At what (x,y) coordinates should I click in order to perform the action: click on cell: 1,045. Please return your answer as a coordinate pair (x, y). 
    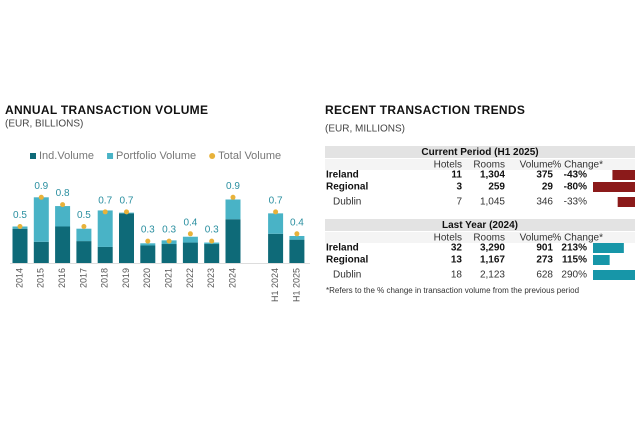
    Looking at the image, I should click on (492, 202).